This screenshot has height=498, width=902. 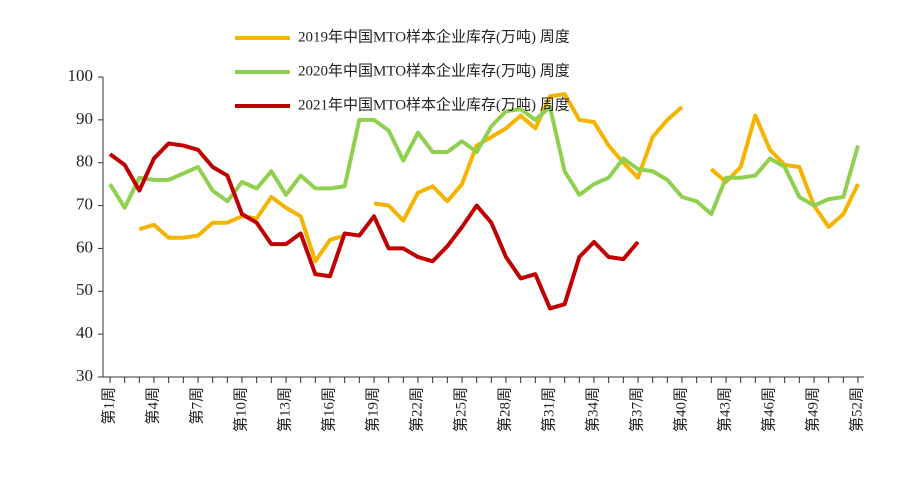 I want to click on x-tick-label: 第46周, so click(x=768, y=409).